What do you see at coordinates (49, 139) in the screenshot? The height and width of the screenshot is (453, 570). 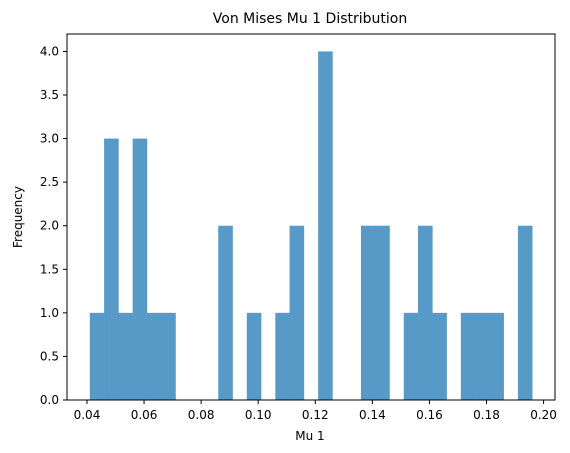 I see `y-tick-label: 3.0` at bounding box center [49, 139].